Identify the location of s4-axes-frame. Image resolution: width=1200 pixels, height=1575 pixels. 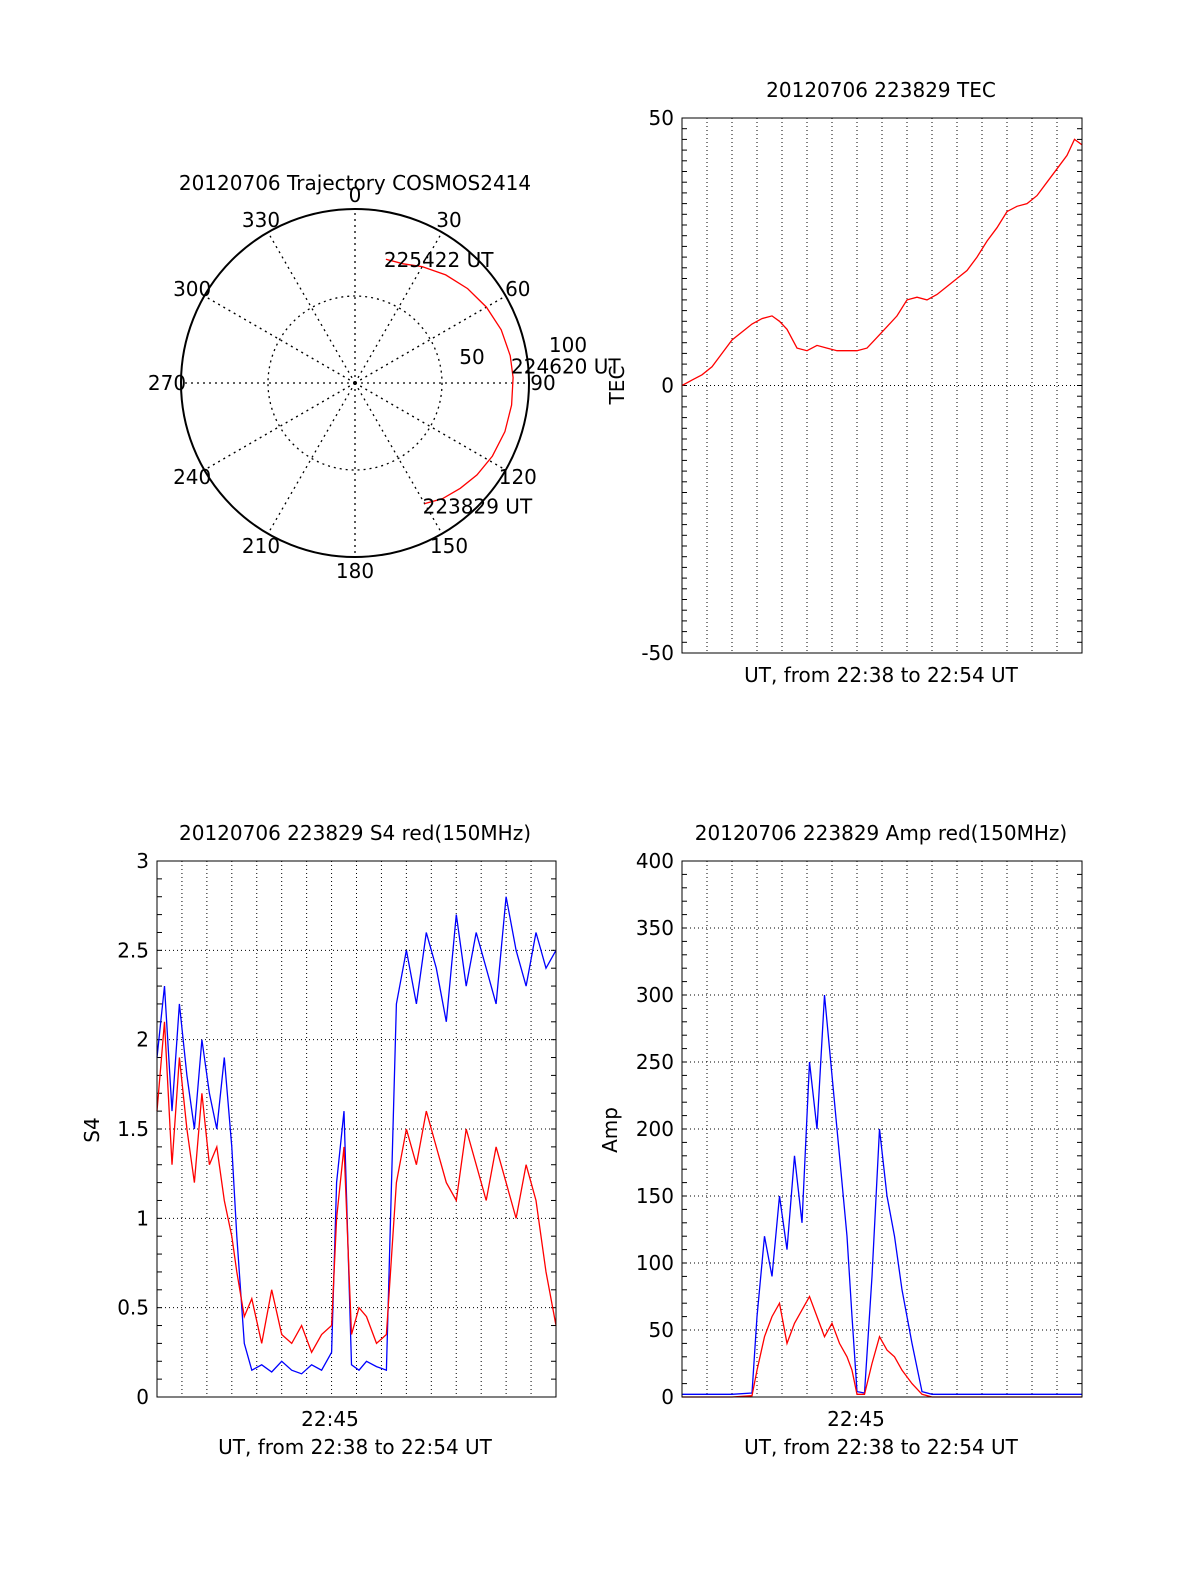
(356, 1129).